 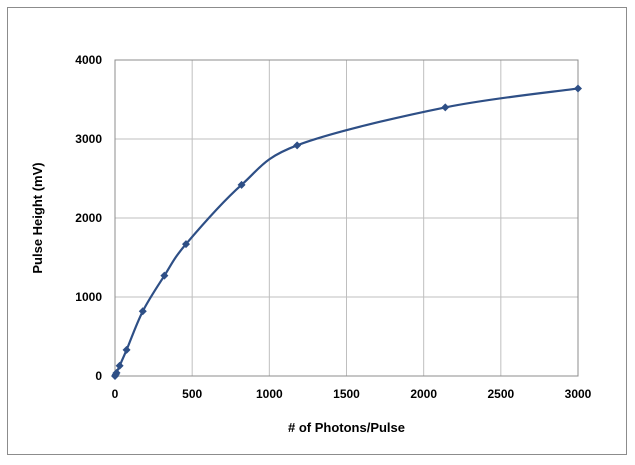 What do you see at coordinates (269, 394) in the screenshot?
I see `x-tick-label: 1000` at bounding box center [269, 394].